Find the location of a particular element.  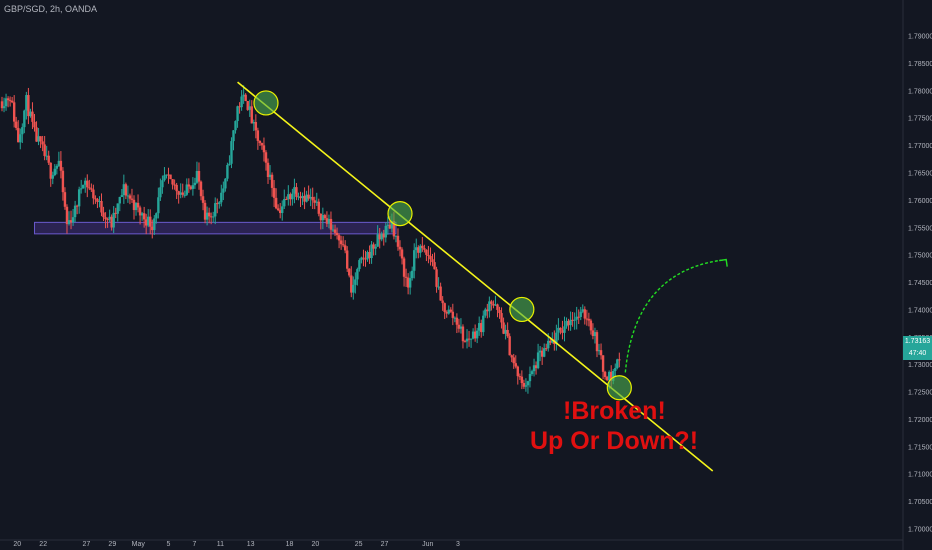

y-tick-label: 1.75000 is located at coordinates (920, 256).